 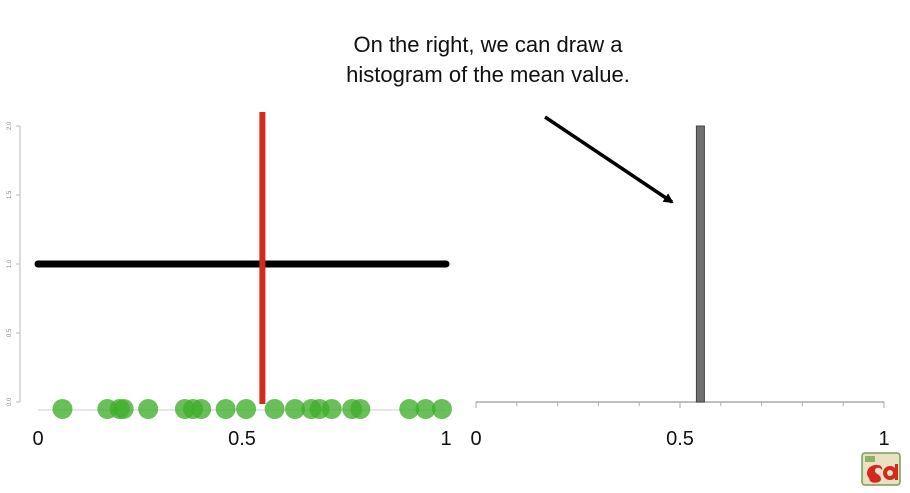 I want to click on left-y-tick-labels: 0.0 0.5 1.0 1.5 2.0, so click(x=13, y=263).